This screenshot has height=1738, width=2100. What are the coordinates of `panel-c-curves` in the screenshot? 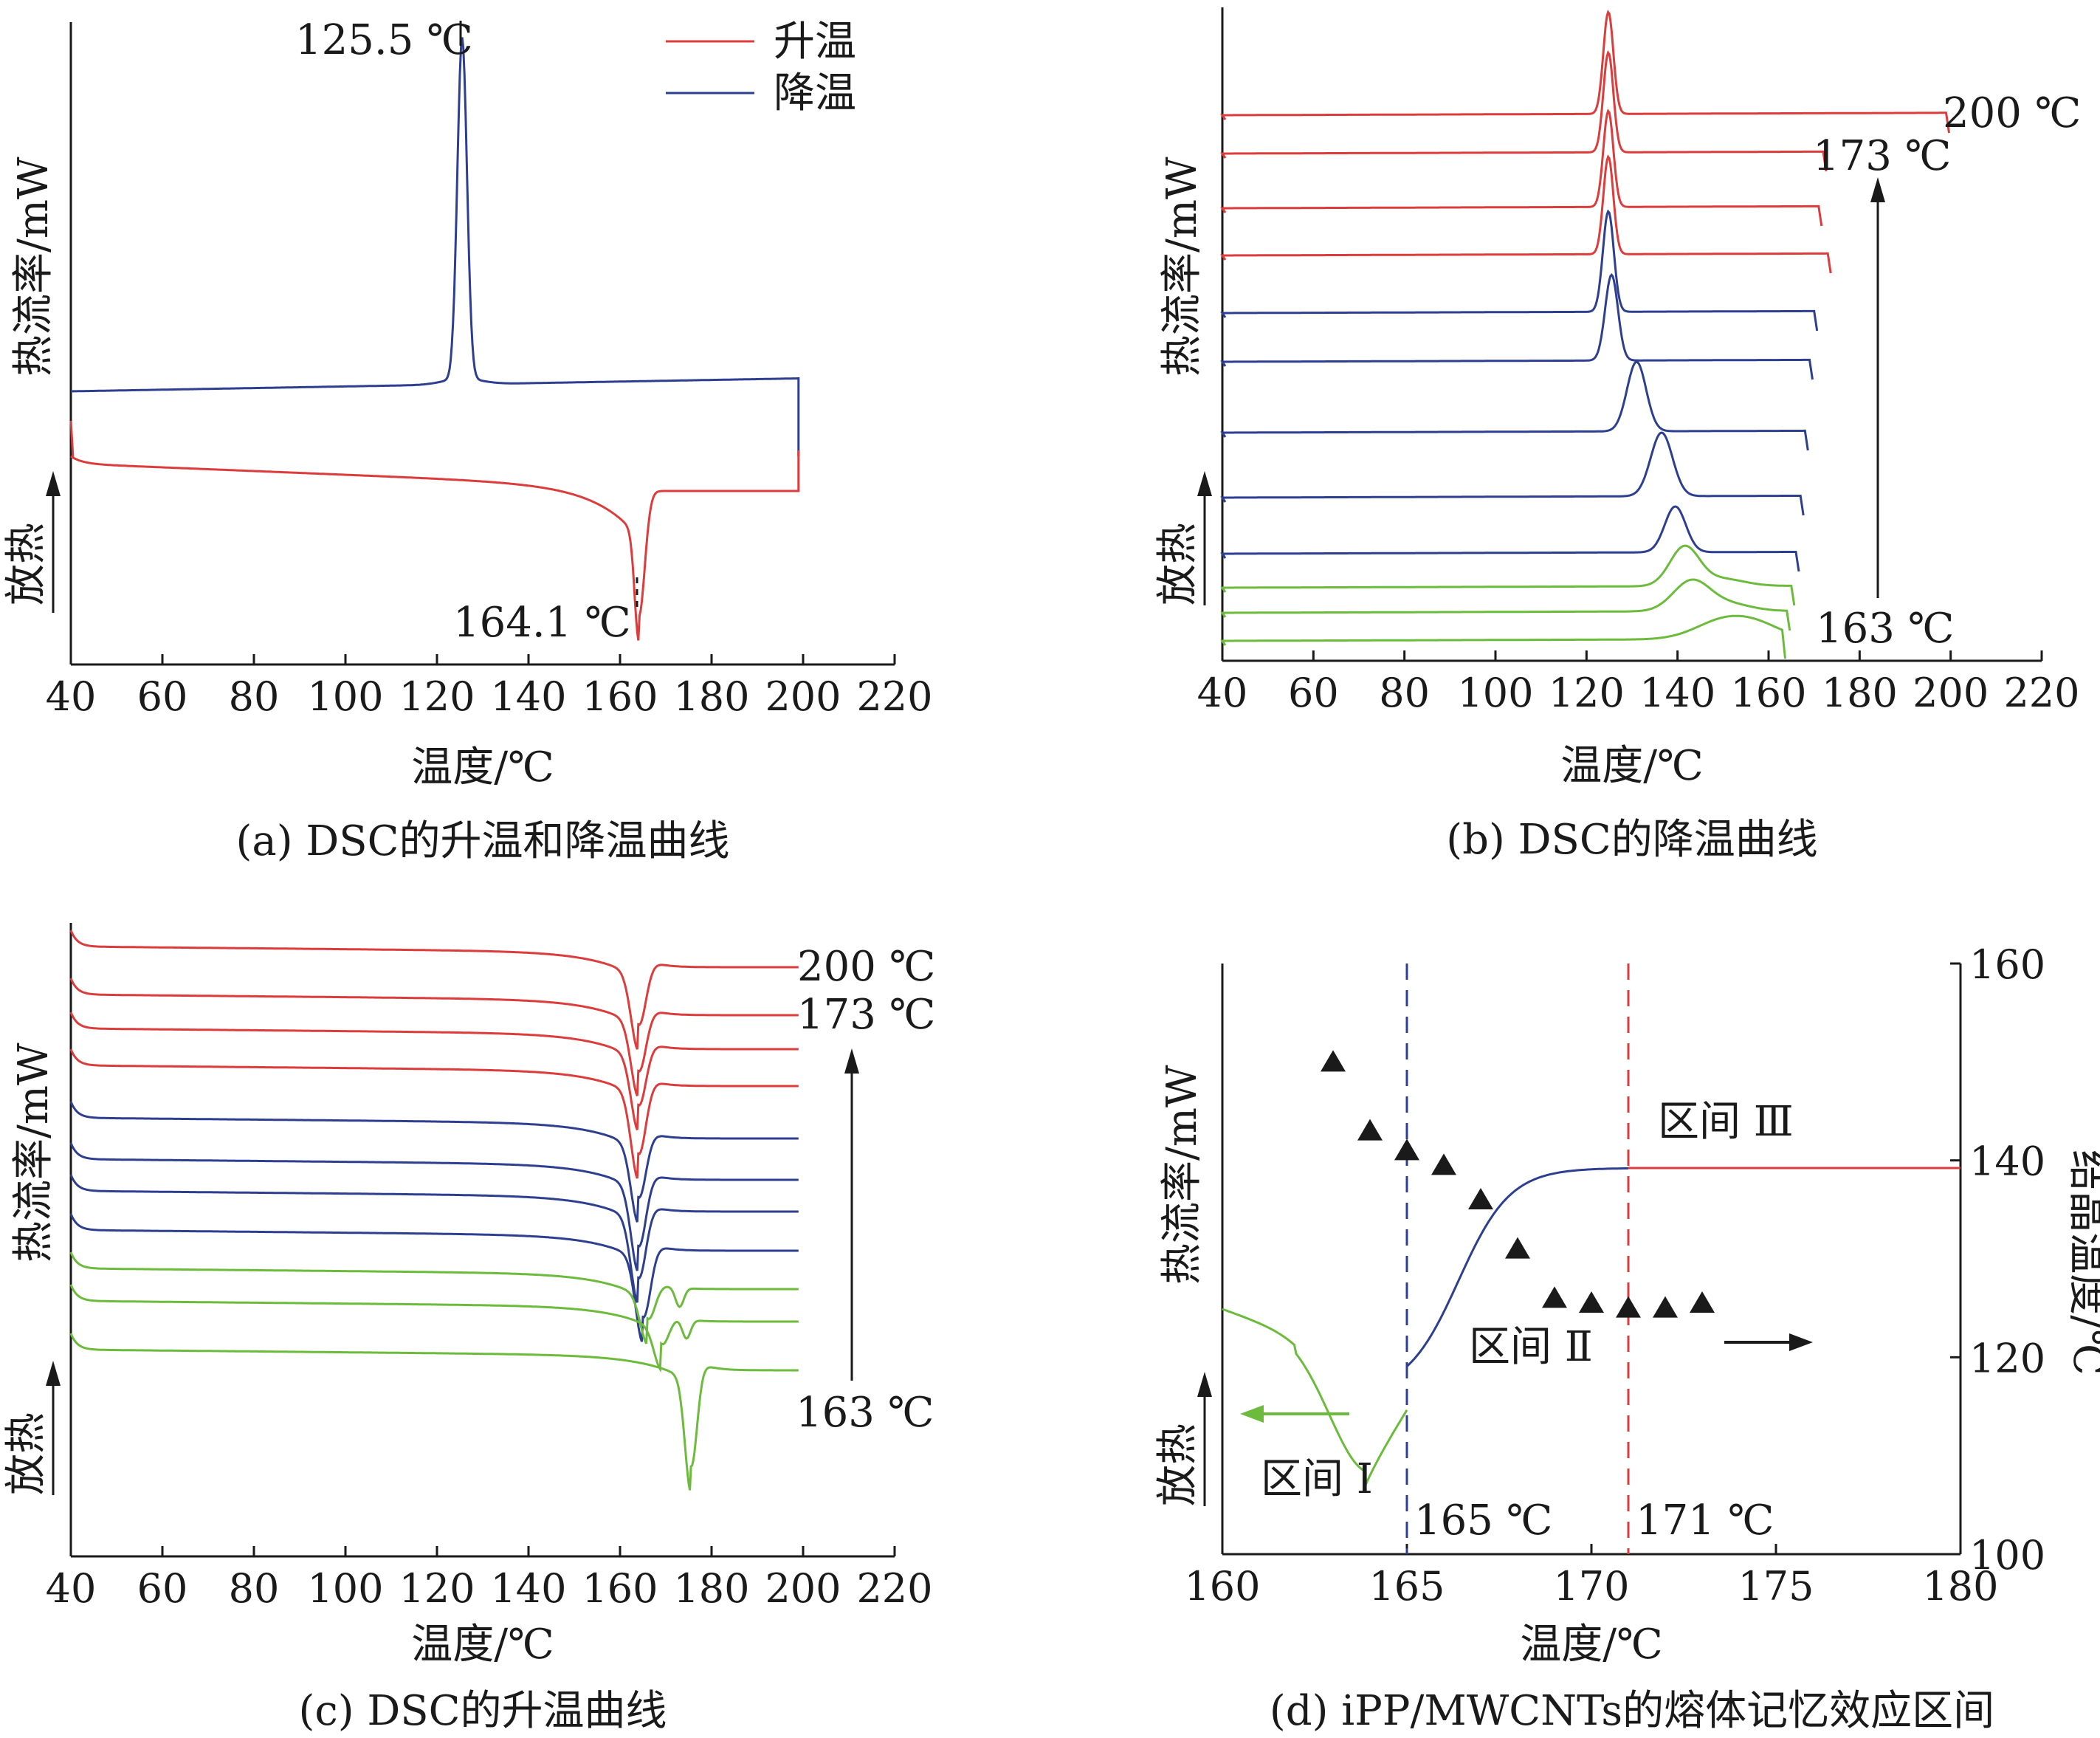 It's located at (434, 1210).